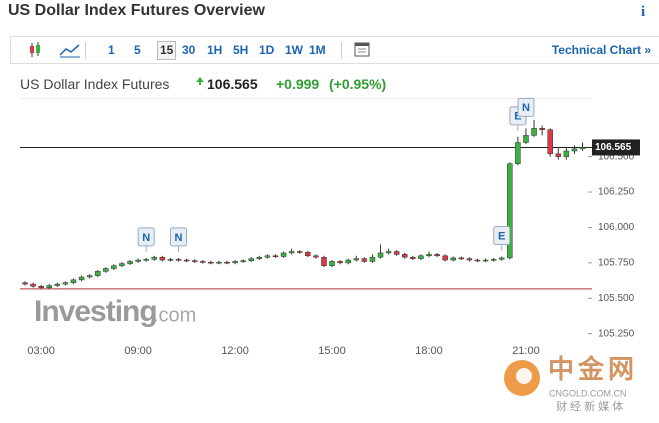 The height and width of the screenshot is (423, 659). I want to click on price-tag, so click(616, 147).